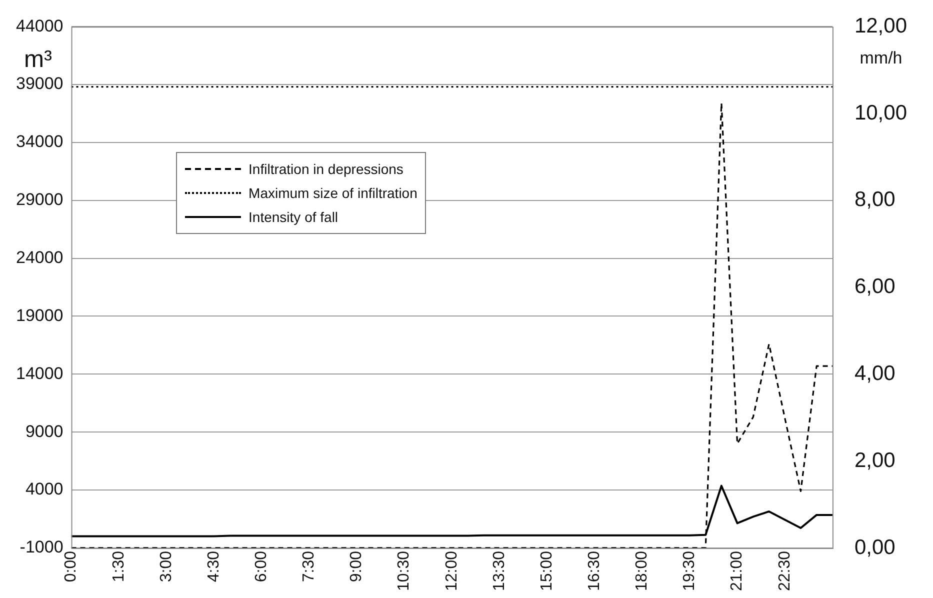 The image size is (933, 598). I want to click on x-tick-label: 16:30, so click(594, 571).